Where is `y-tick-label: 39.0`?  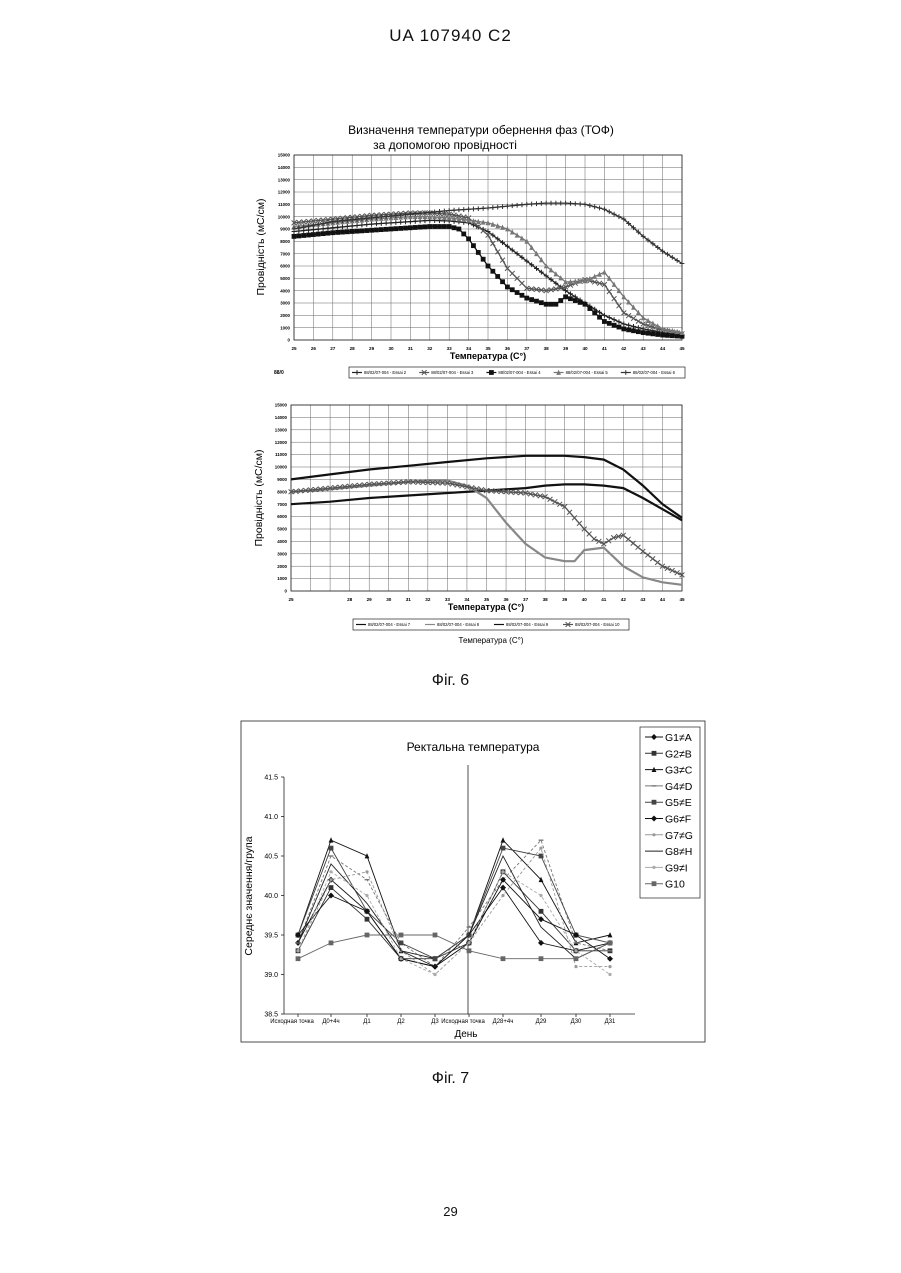
y-tick-label: 39.0 is located at coordinates (271, 975).